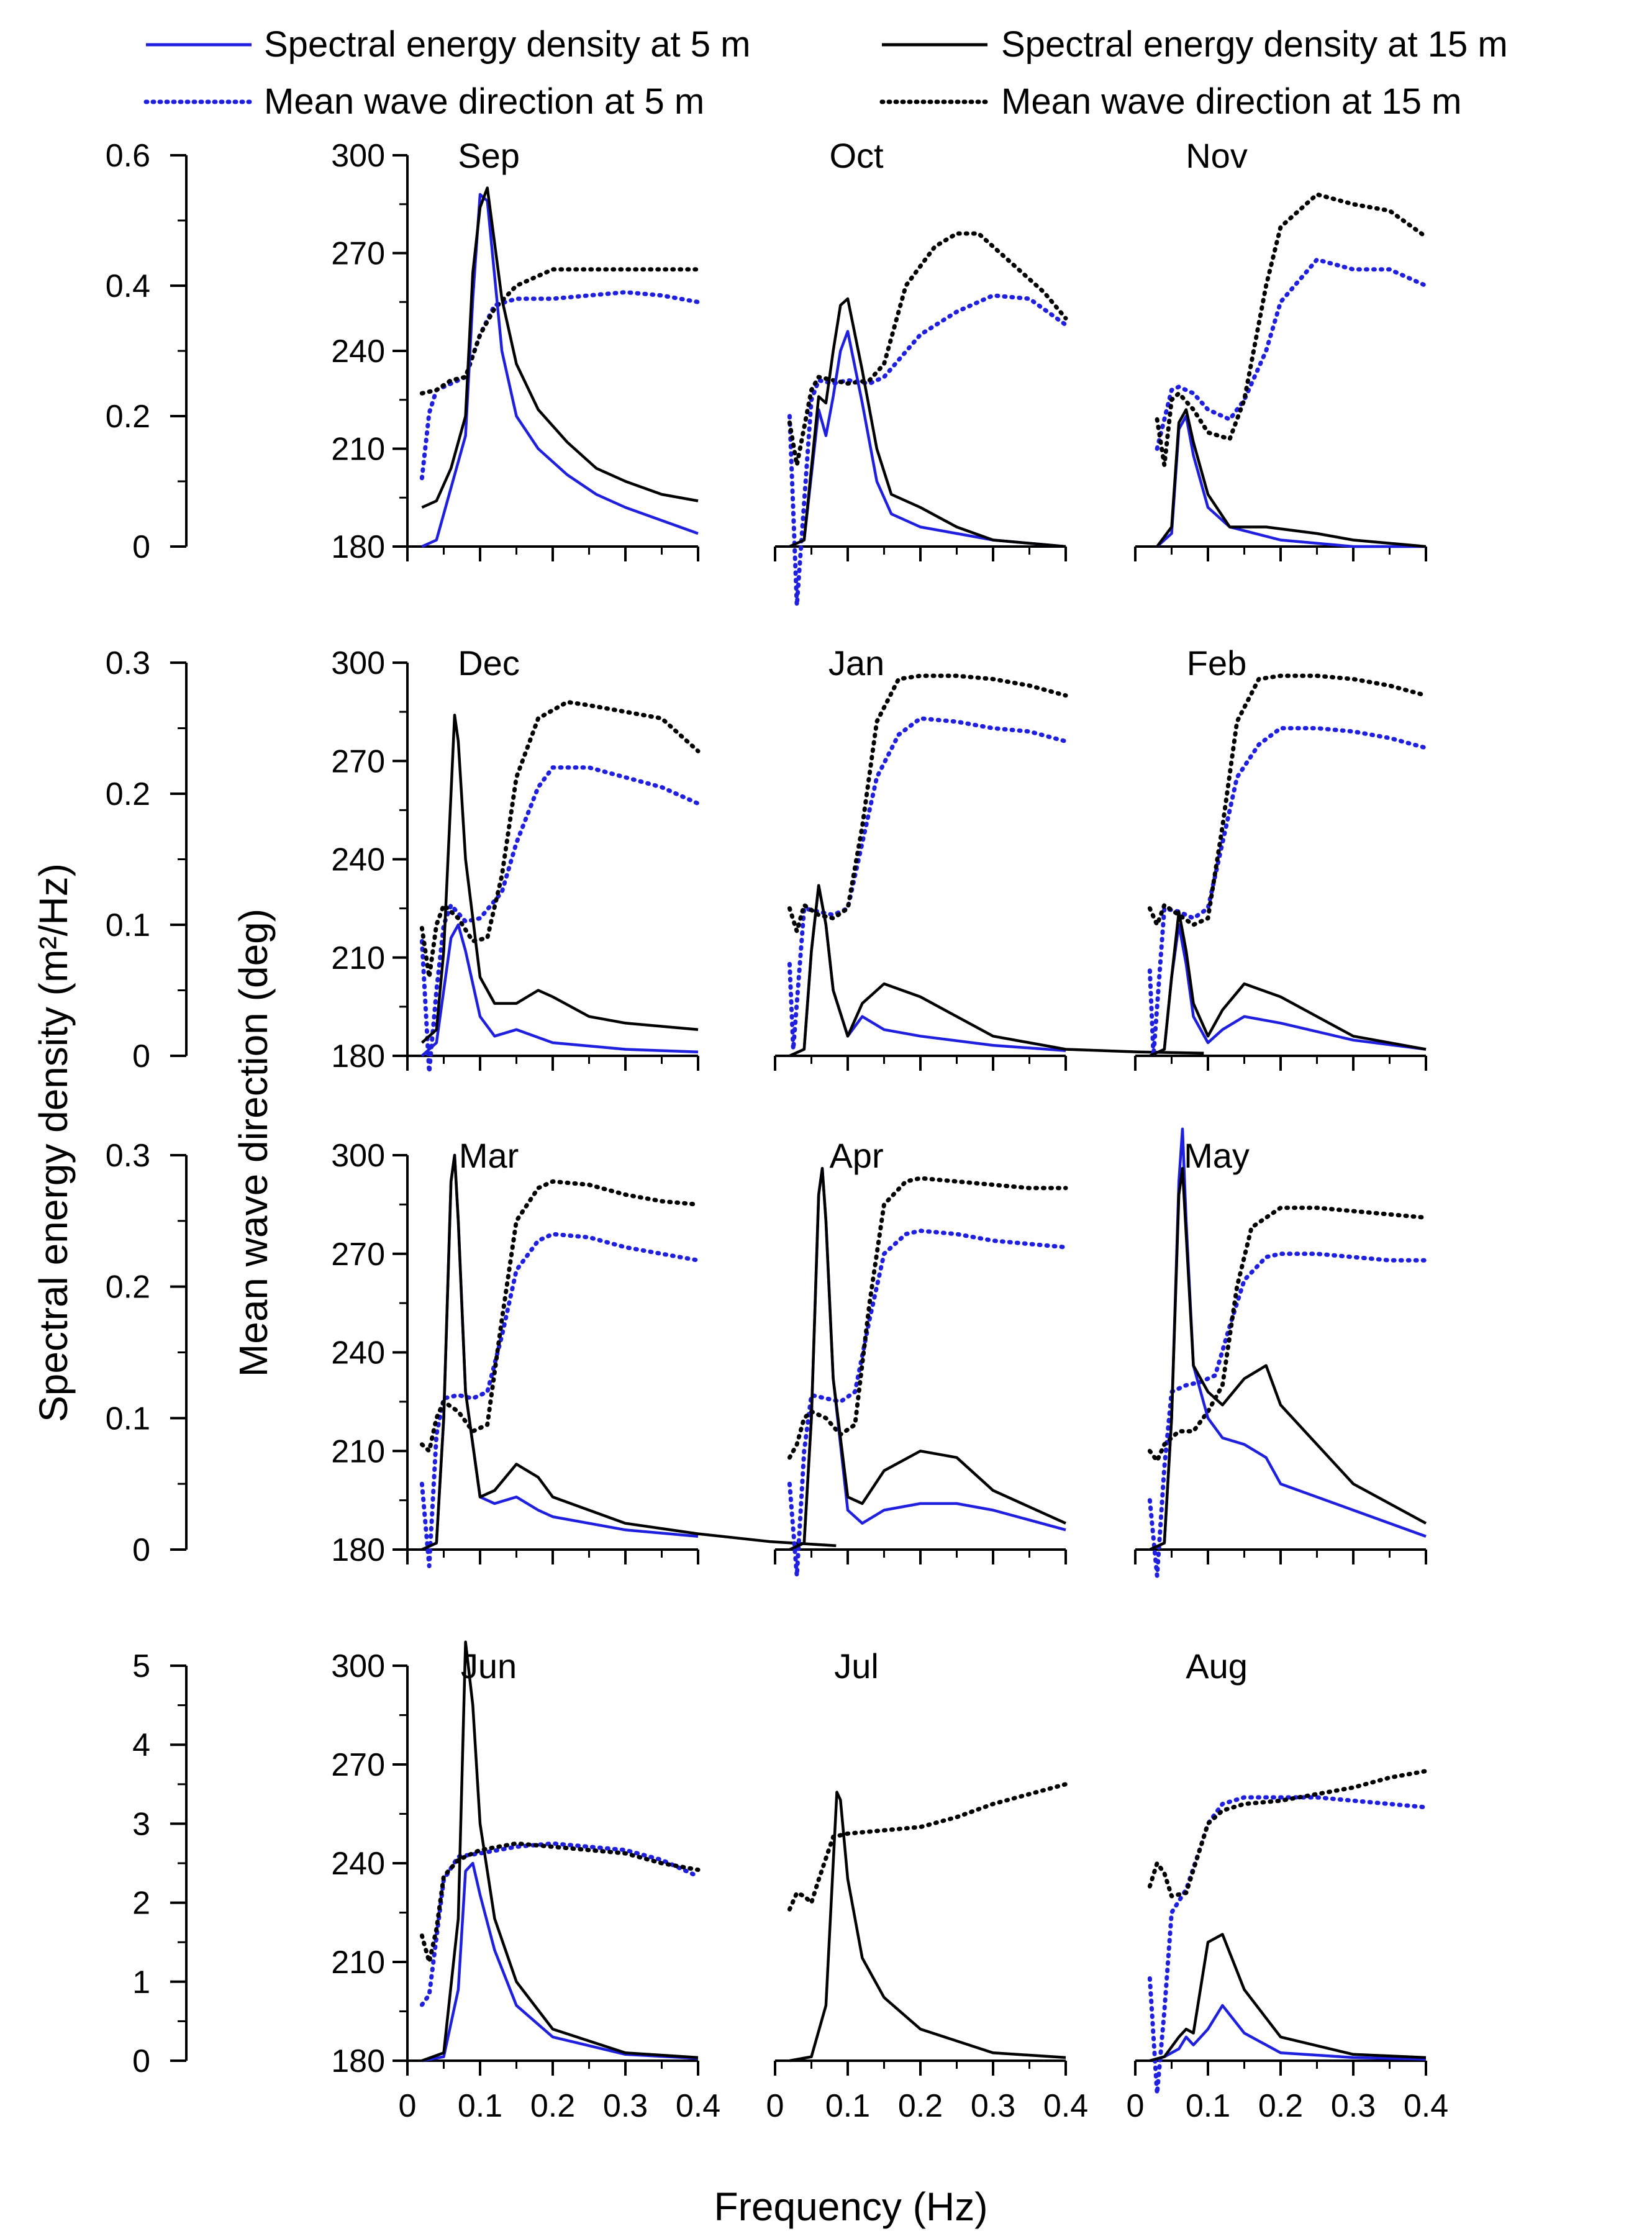  What do you see at coordinates (489, 155) in the screenshot?
I see `month-label: Sep` at bounding box center [489, 155].